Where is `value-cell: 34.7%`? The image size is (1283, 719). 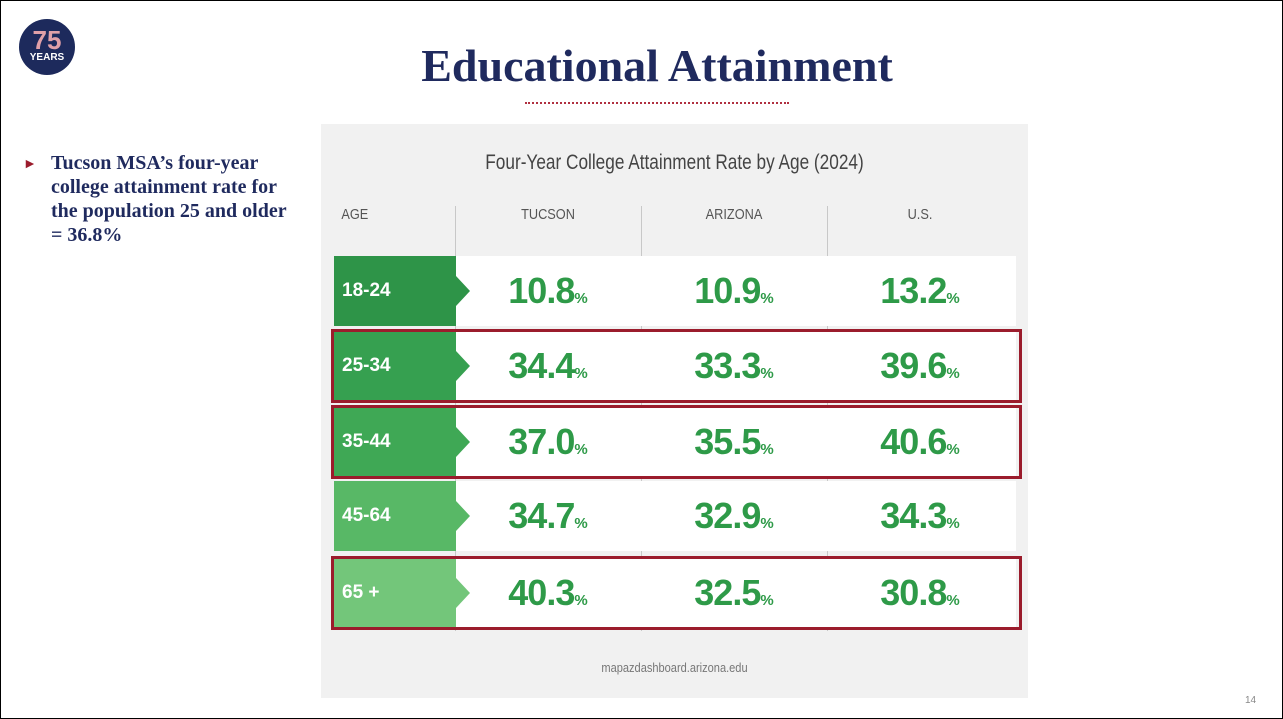 value-cell: 34.7% is located at coordinates (548, 515).